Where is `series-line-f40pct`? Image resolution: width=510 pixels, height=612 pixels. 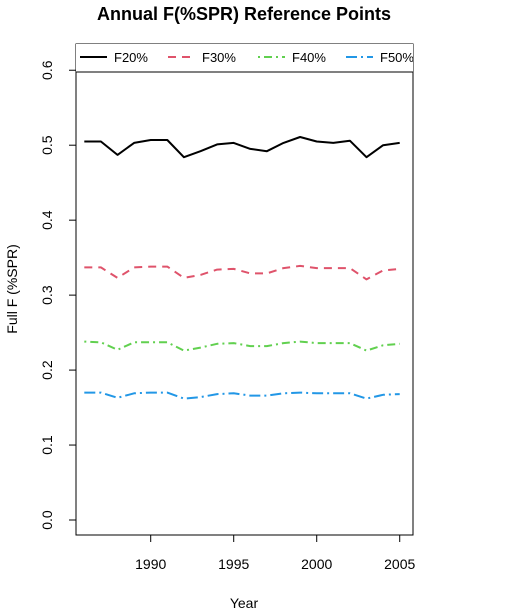 series-line-f40pct is located at coordinates (242, 346).